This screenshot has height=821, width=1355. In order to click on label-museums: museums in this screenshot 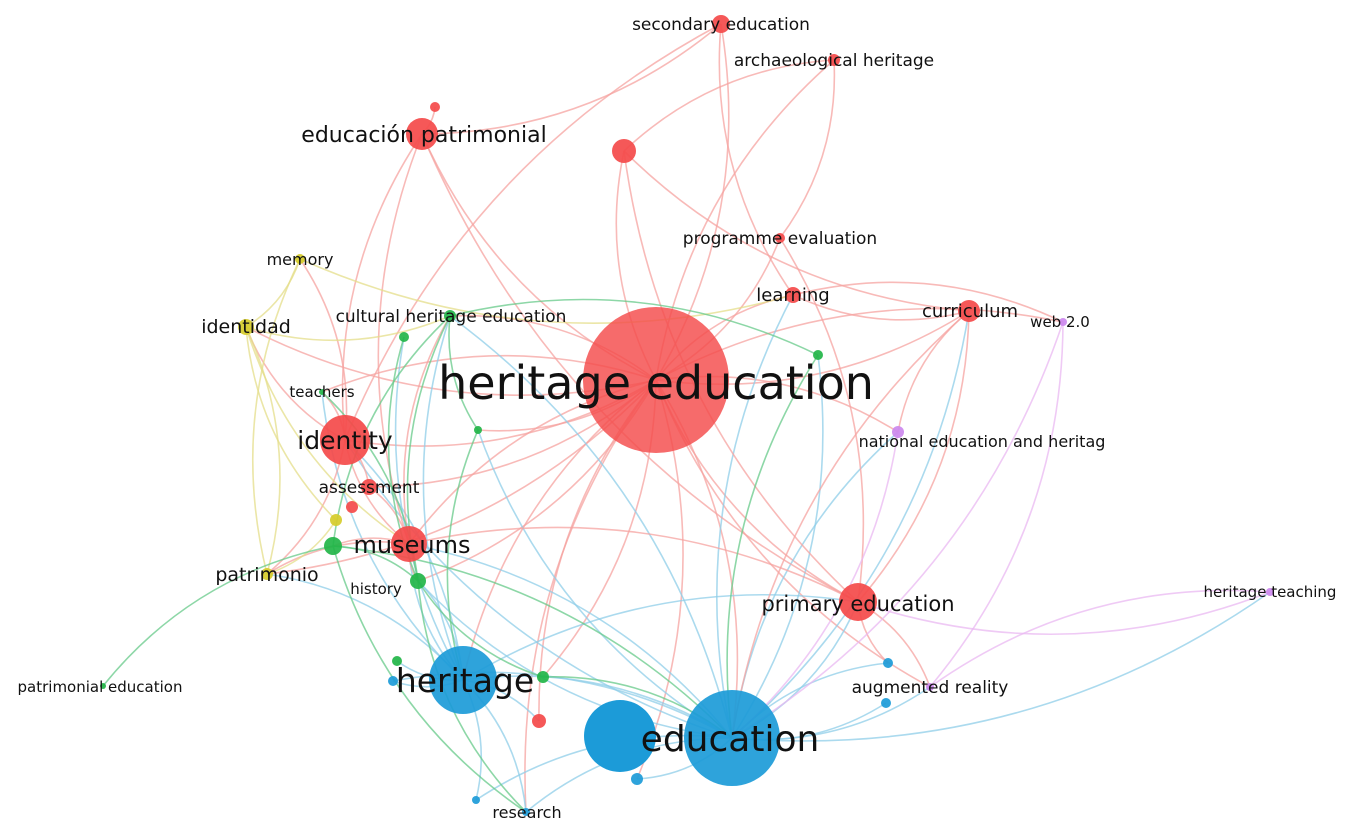, I will do `click(412, 545)`.